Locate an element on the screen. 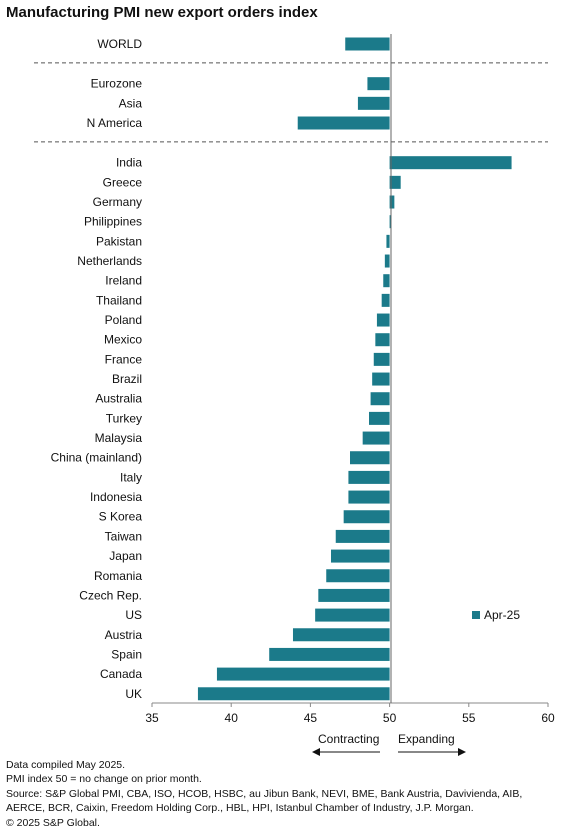 Image resolution: width=581 pixels, height=830 pixels. category-label: Brazil is located at coordinates (127, 379).